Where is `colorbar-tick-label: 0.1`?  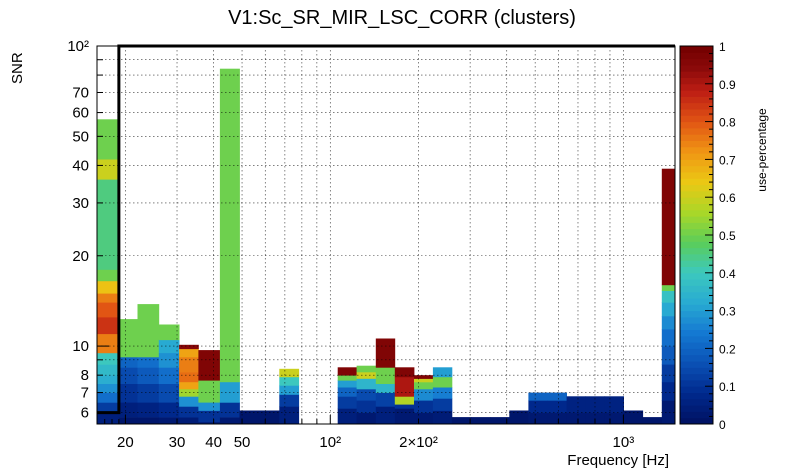 colorbar-tick-label: 0.1 is located at coordinates (727, 387).